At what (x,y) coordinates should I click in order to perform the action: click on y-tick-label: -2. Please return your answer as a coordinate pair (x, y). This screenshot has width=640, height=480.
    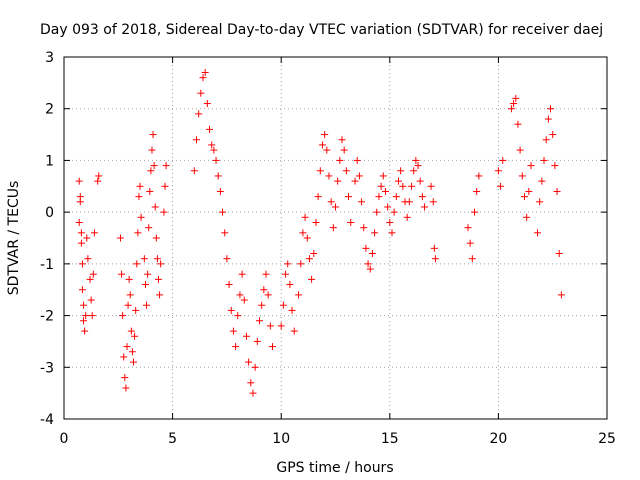
    Looking at the image, I should click on (47, 317).